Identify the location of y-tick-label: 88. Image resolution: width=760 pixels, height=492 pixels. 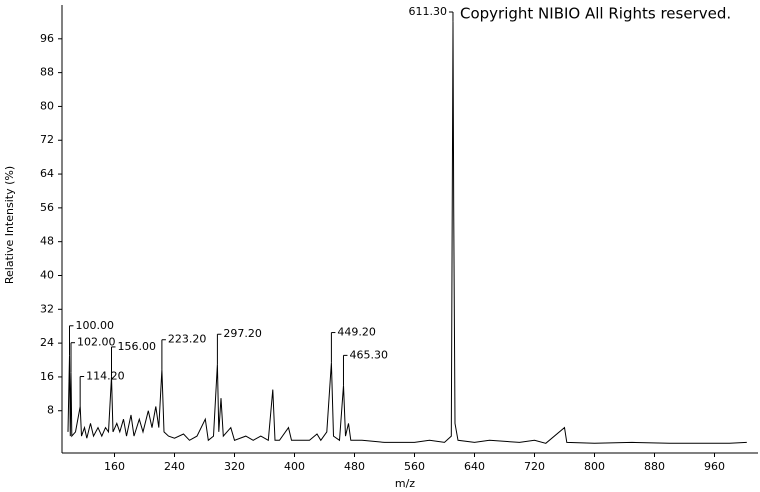
(47, 72).